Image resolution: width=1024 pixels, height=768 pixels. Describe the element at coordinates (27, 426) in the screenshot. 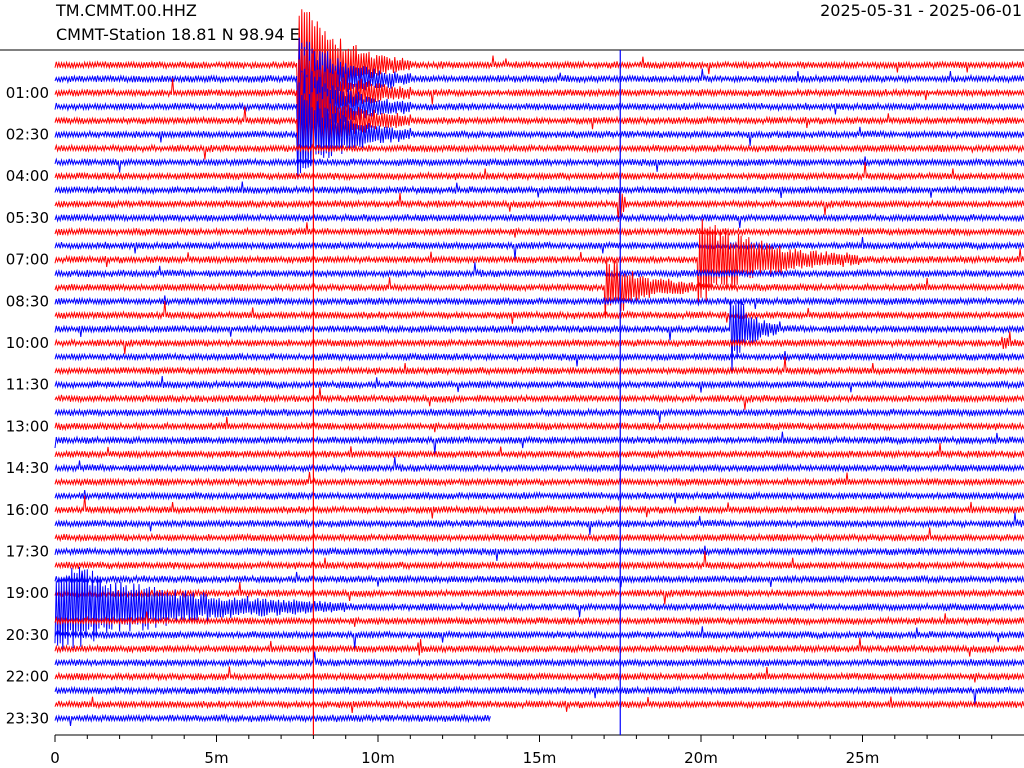

I see `y-tick-label: 13:00` at that location.